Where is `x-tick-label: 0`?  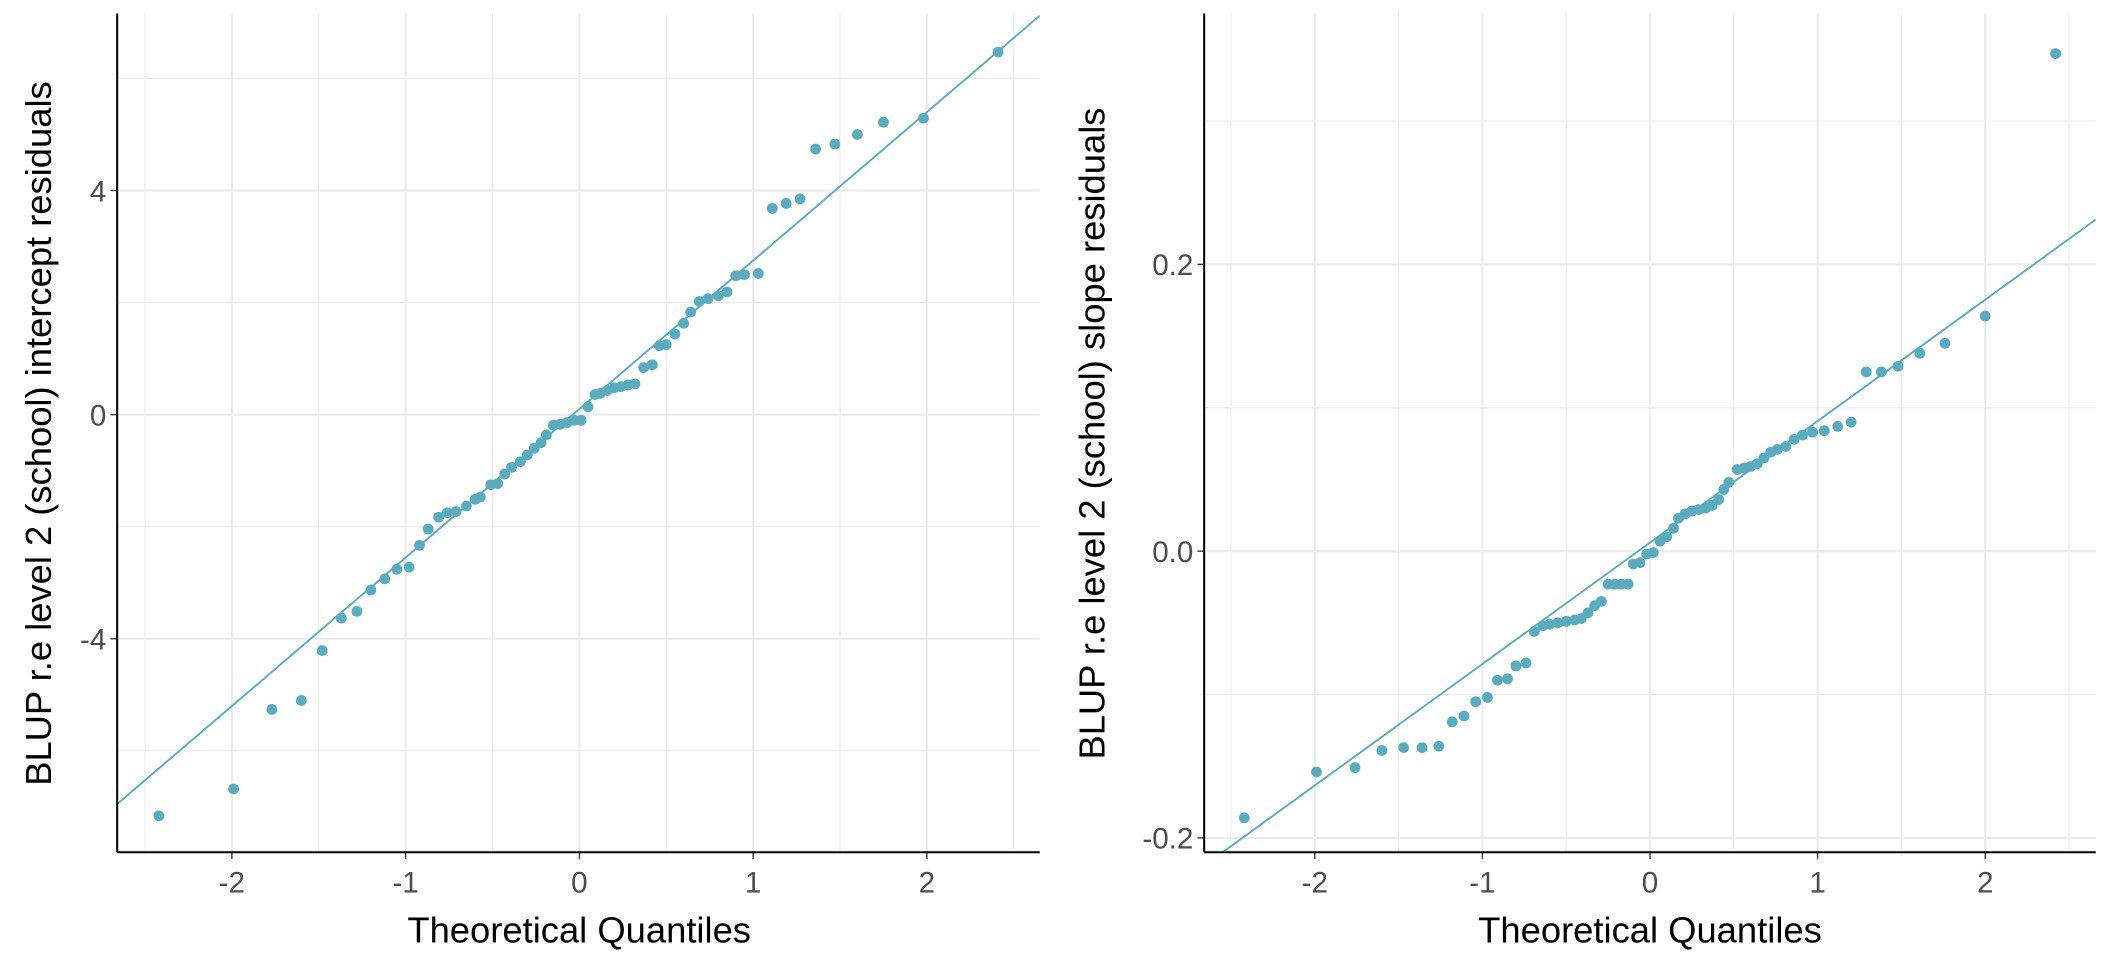 x-tick-label: 0 is located at coordinates (1650, 883).